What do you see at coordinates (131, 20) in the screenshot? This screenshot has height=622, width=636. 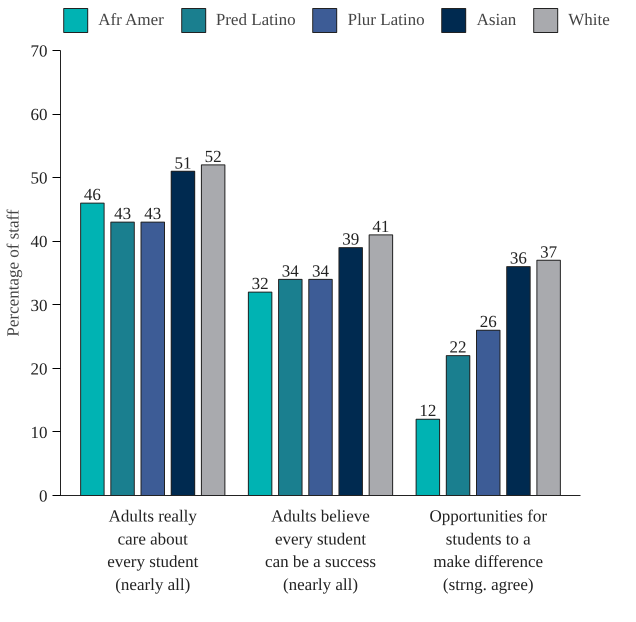 I see `legend-label: Afr Amer` at bounding box center [131, 20].